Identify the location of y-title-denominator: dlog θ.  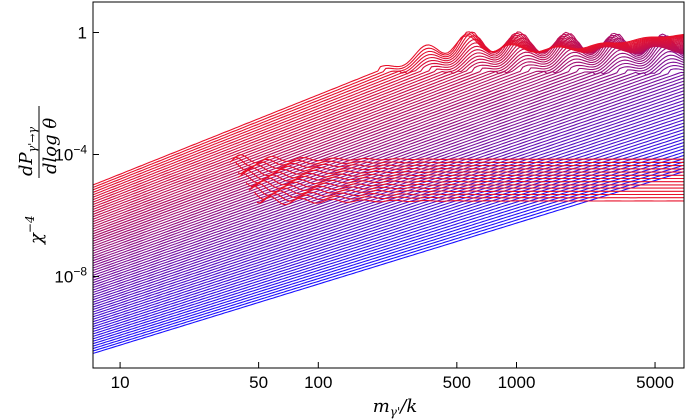
(50, 146).